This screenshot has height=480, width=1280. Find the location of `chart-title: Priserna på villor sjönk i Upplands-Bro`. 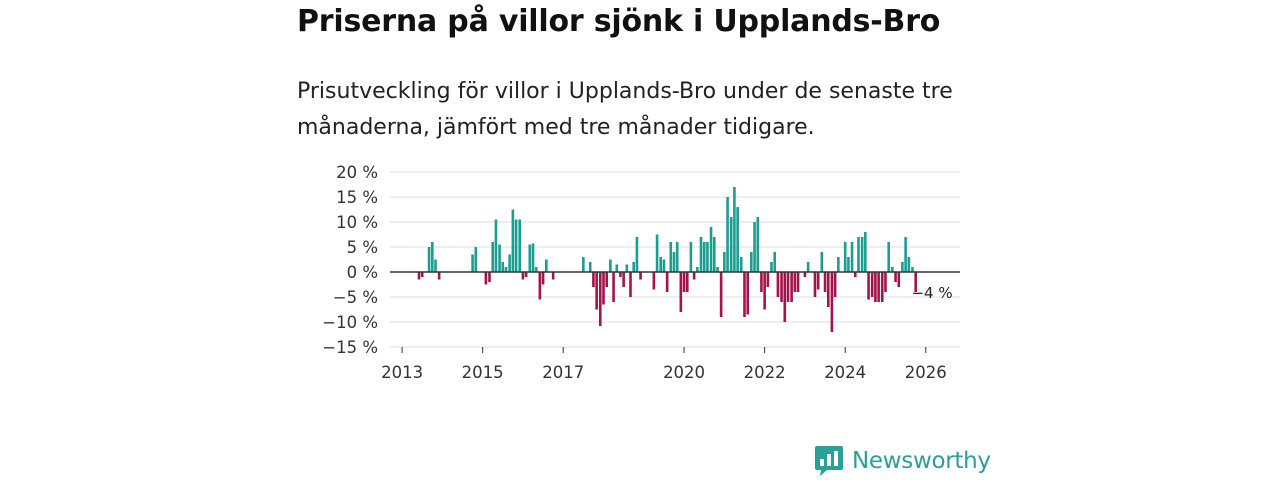

chart-title: Priserna på villor sjönk i Upplands-Bro is located at coordinates (619, 21).